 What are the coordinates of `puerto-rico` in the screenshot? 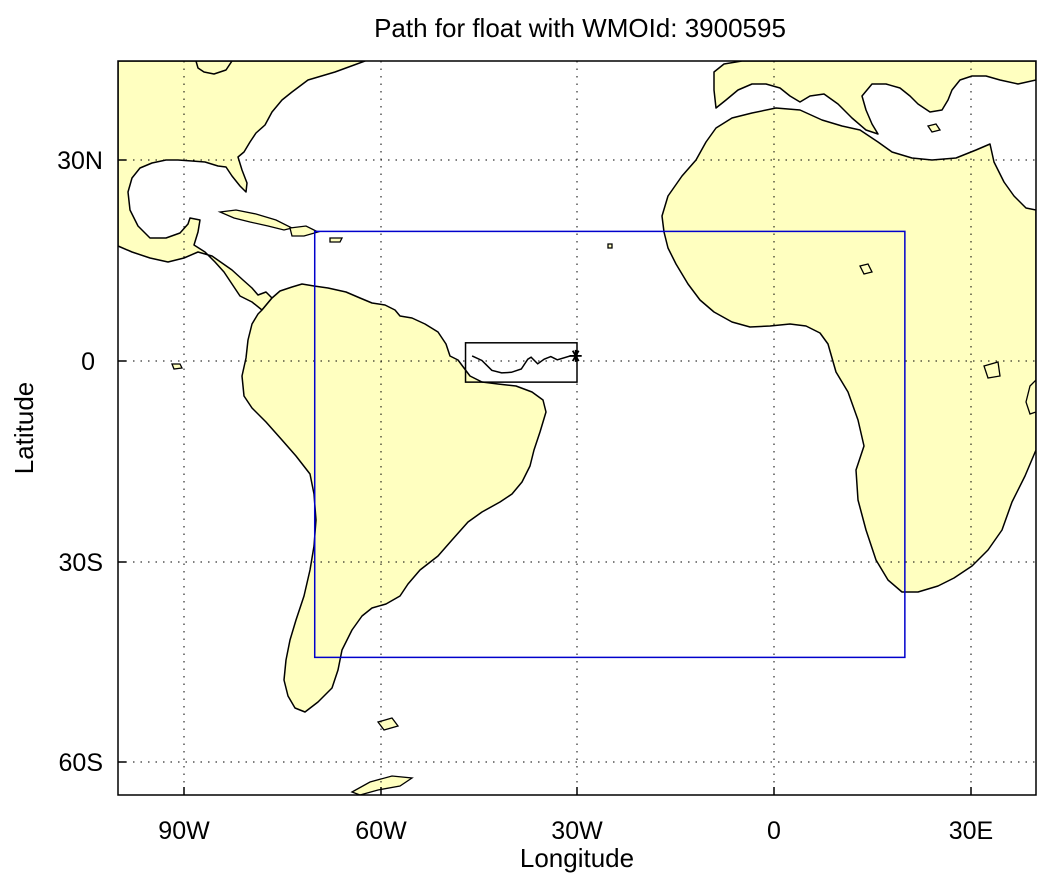 It's located at (336, 240).